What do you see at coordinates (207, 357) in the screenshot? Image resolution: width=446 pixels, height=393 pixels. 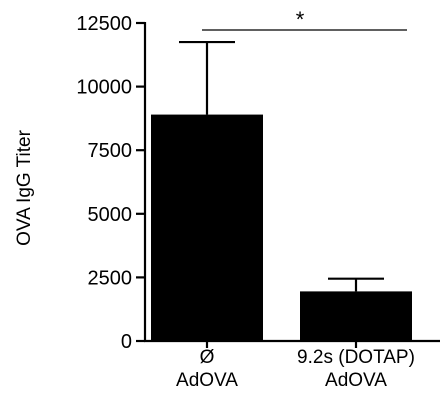 I see `category-label-line1: Ø` at bounding box center [207, 357].